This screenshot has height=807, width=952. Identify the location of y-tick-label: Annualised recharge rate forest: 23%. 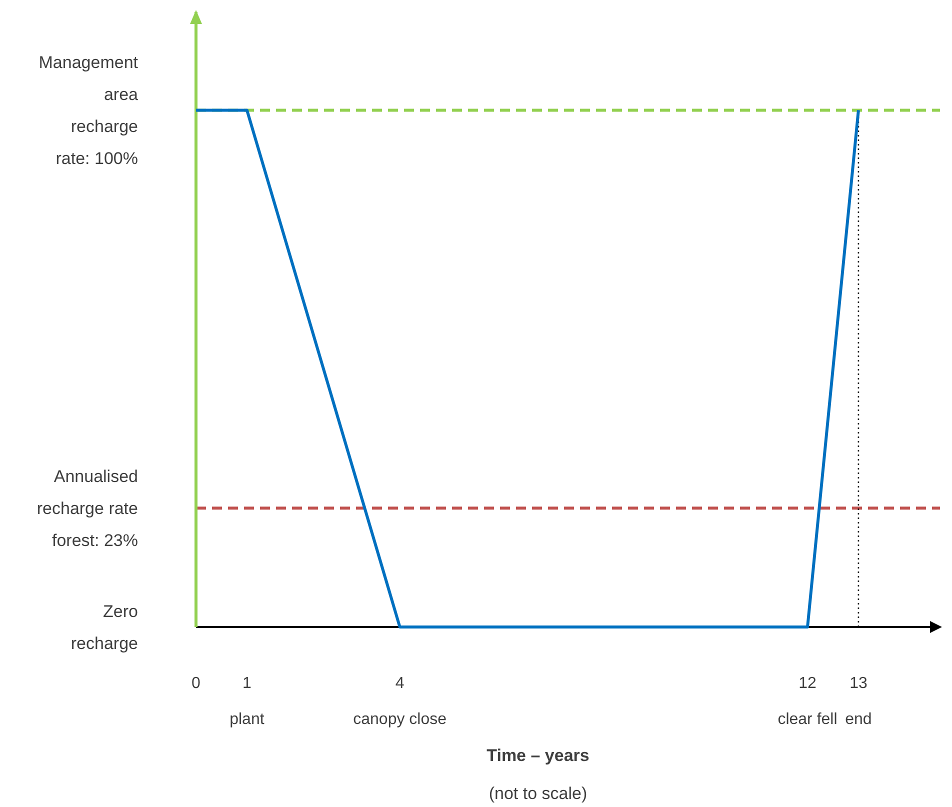
(87, 508).